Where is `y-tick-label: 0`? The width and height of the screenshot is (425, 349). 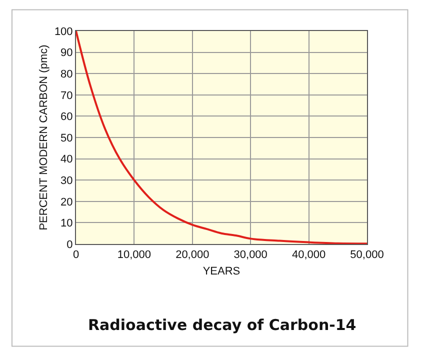 y-tick-label: 0 is located at coordinates (69, 244).